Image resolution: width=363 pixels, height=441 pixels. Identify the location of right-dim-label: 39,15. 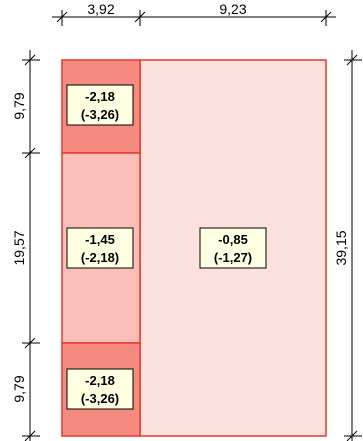
(341, 247).